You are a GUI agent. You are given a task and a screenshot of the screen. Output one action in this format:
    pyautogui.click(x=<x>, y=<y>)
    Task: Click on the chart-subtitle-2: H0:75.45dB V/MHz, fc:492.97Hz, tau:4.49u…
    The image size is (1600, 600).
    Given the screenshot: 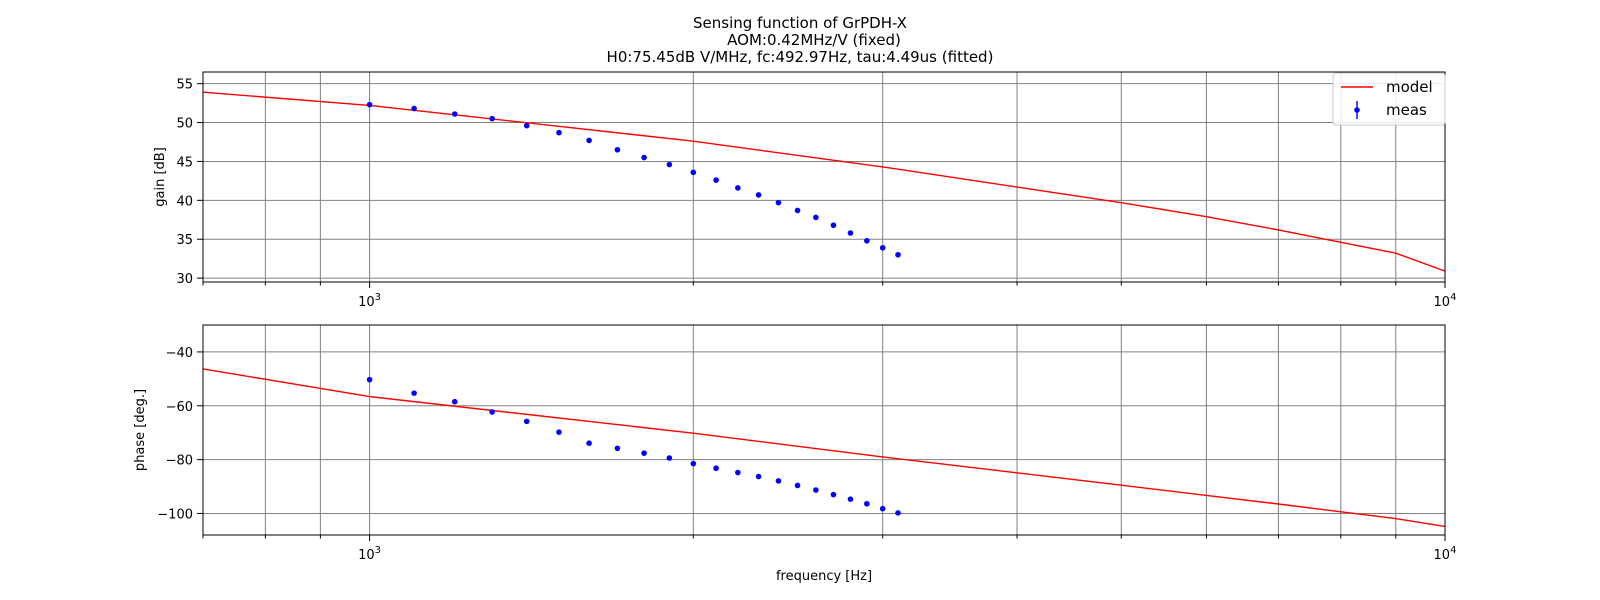 What is the action you would take?
    pyautogui.click(x=800, y=57)
    